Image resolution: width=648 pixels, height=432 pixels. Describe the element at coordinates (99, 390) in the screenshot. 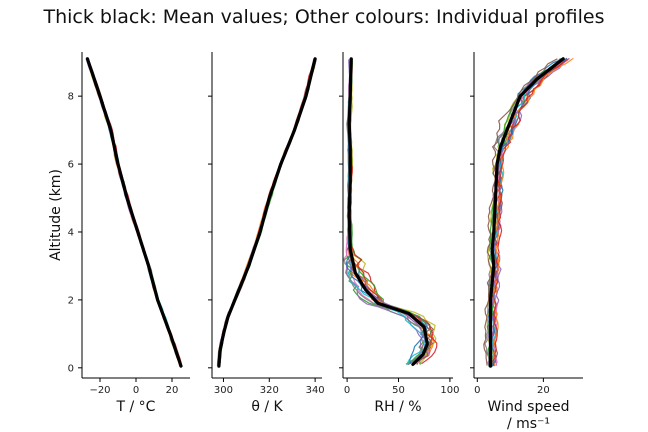

I see `x-tick-label: −20` at that location.